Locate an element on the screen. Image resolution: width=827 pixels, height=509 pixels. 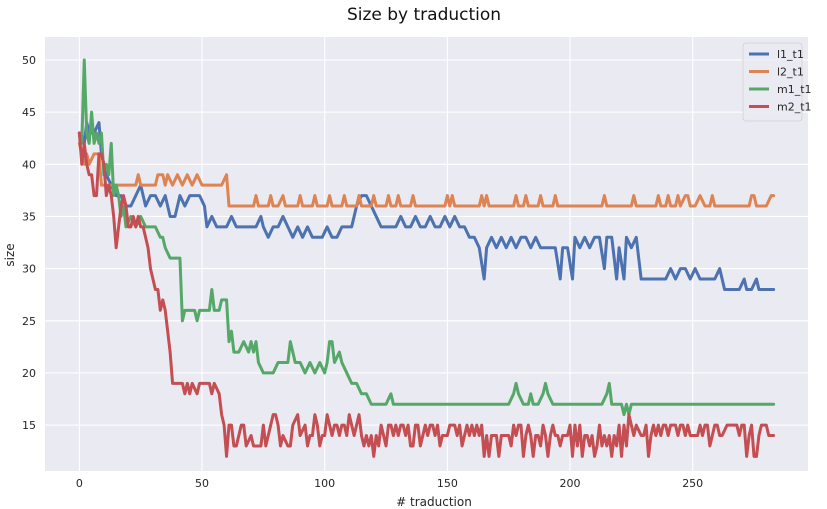
y-tick-label: 35 is located at coordinates (29, 216).